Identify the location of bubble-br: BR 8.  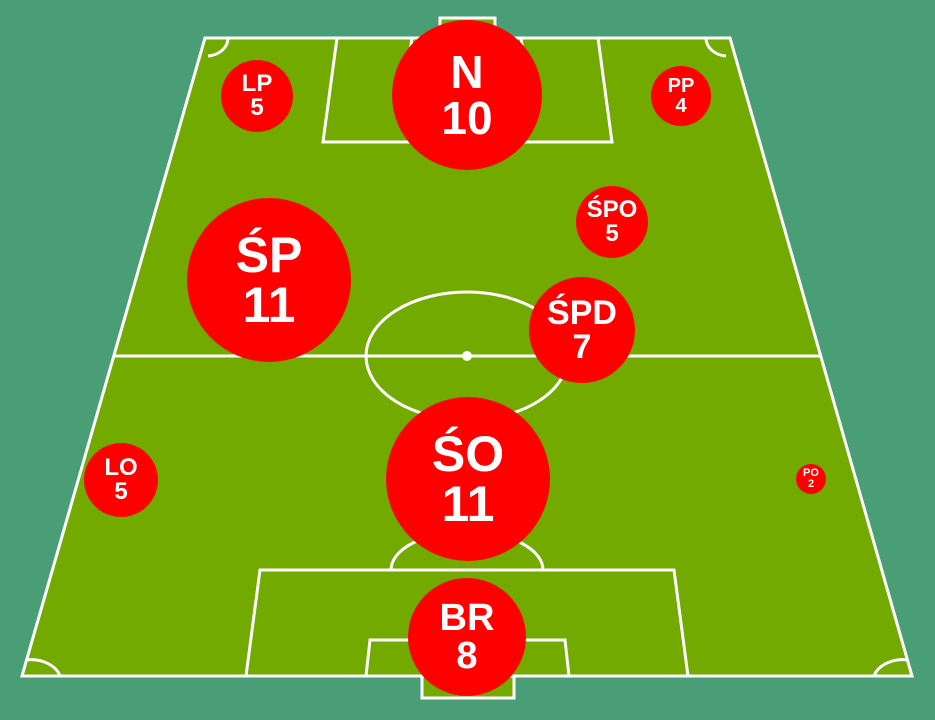
(467, 637).